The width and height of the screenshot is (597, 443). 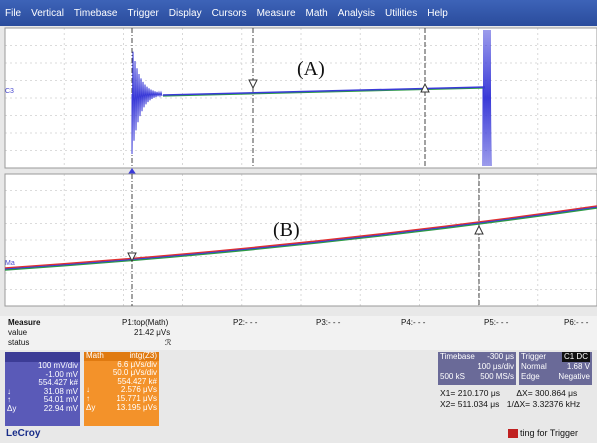 I want to click on math_panel-row: 554.427 k#, so click(x=137, y=381).